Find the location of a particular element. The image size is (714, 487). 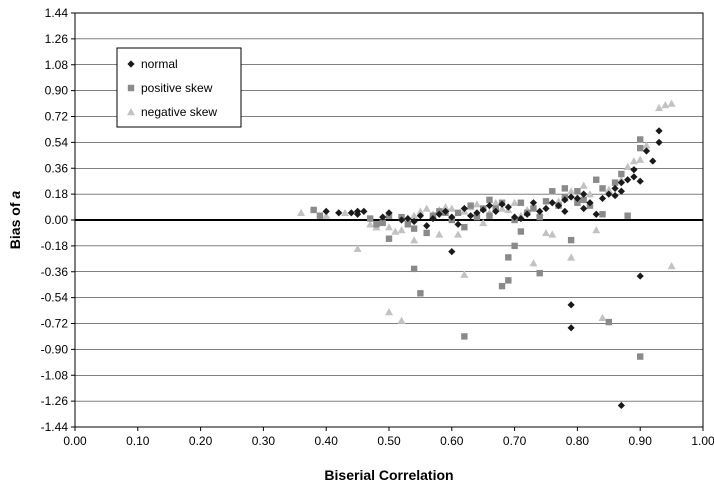

y-tick-label: -0.54 is located at coordinates (55, 298).